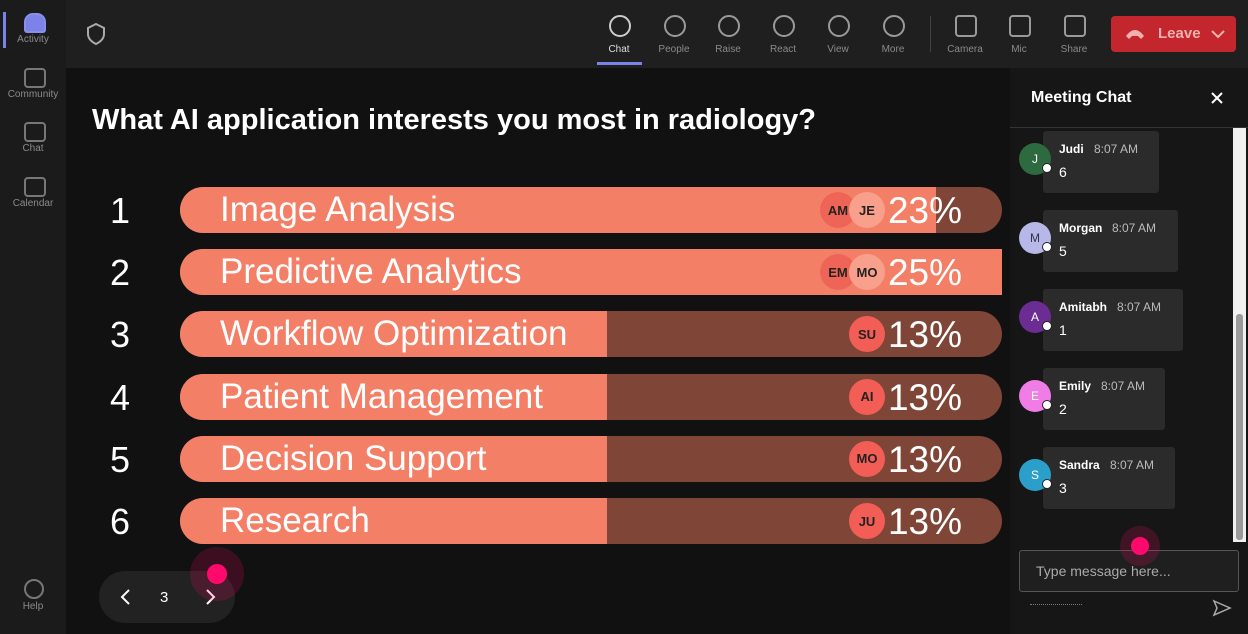  What do you see at coordinates (1179, 33) in the screenshot?
I see `leave-label: Leave` at bounding box center [1179, 33].